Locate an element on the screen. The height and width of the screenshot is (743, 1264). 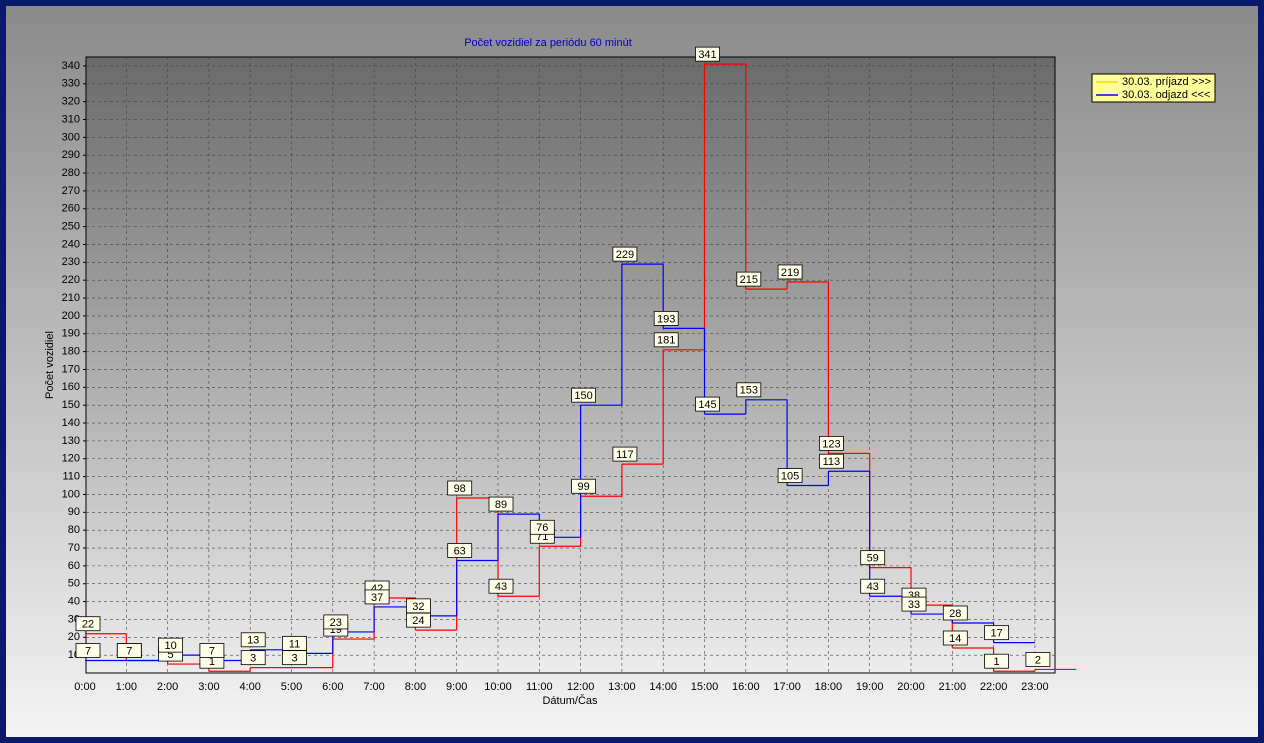
value-label: 24 is located at coordinates (418, 621).